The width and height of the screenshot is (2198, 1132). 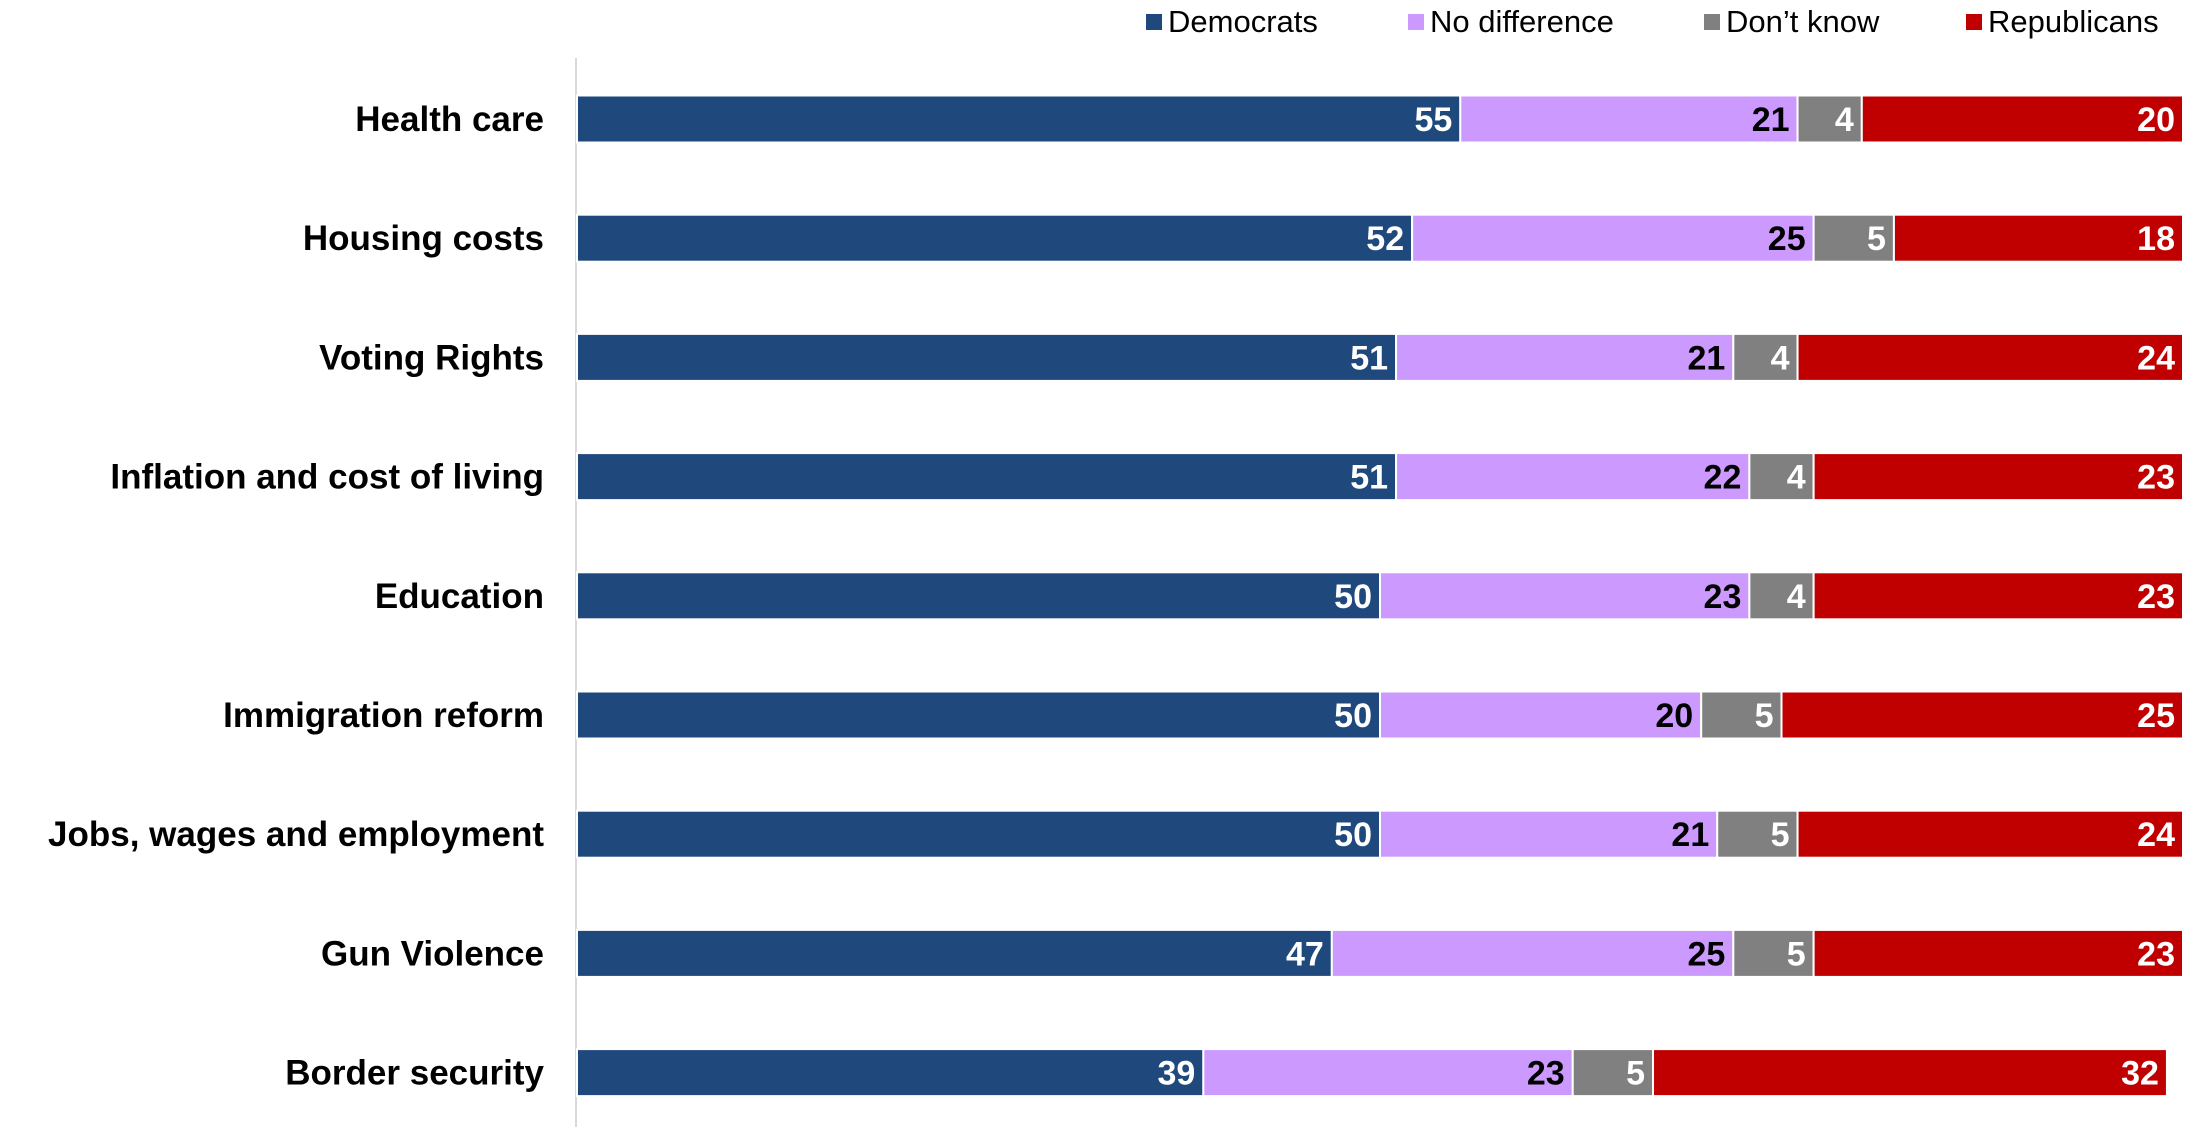 I want to click on bar-don-t-know-housing-costs, so click(x=1853, y=238).